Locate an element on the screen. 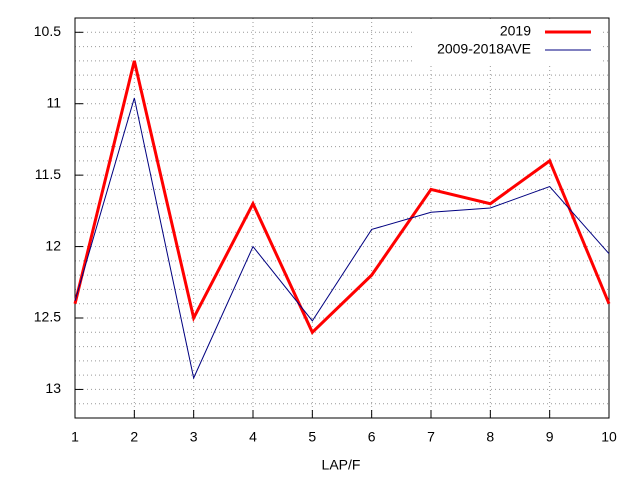 Image resolution: width=640 pixels, height=480 pixels. y-tick-label: 11.5 is located at coordinates (48, 174).